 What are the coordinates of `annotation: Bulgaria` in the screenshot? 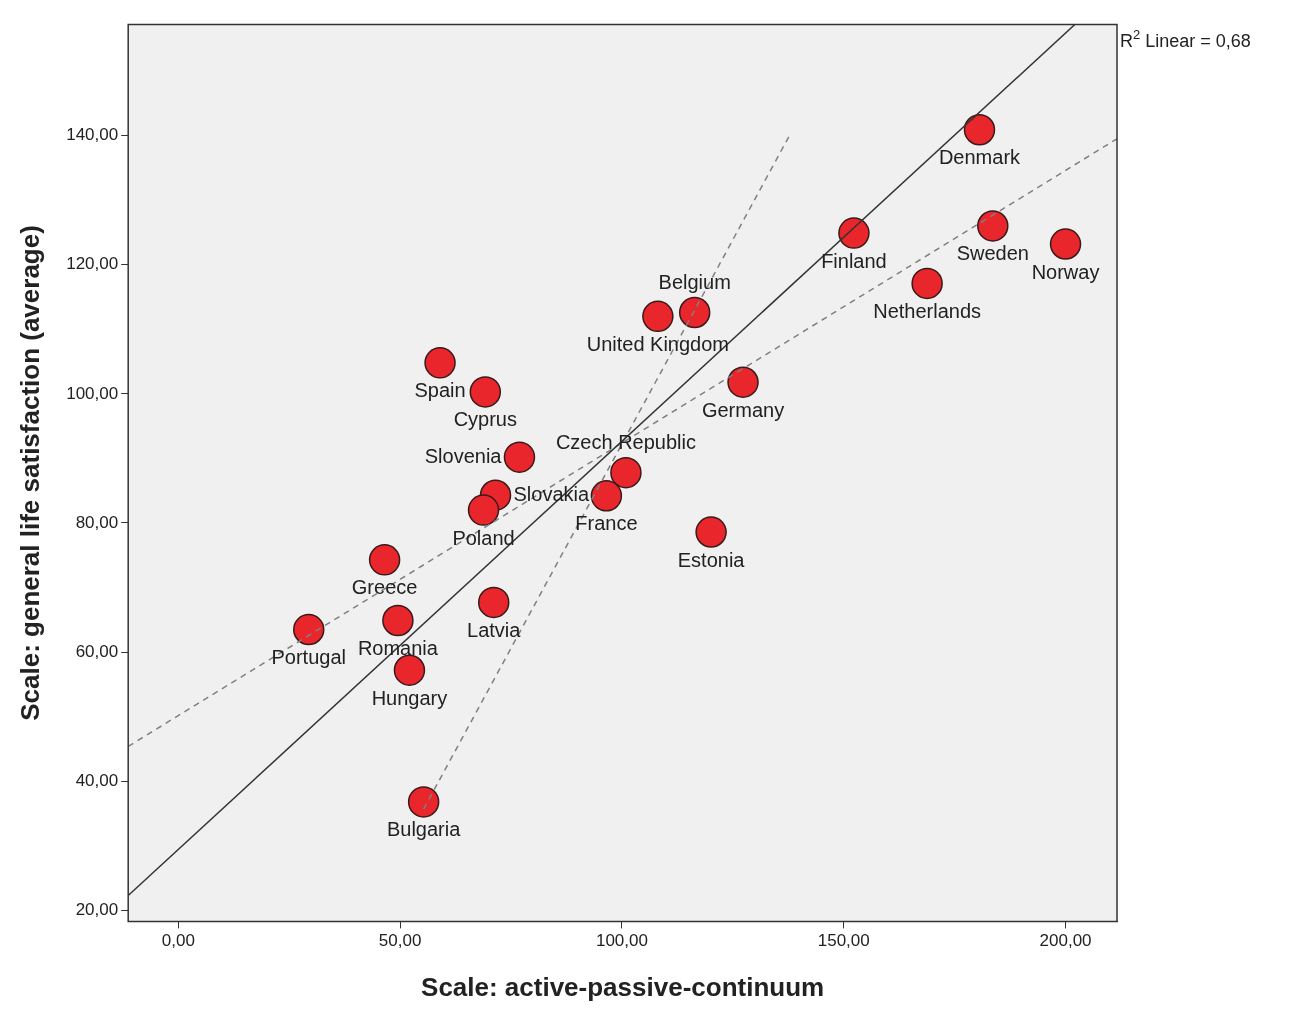 It's located at (424, 829).